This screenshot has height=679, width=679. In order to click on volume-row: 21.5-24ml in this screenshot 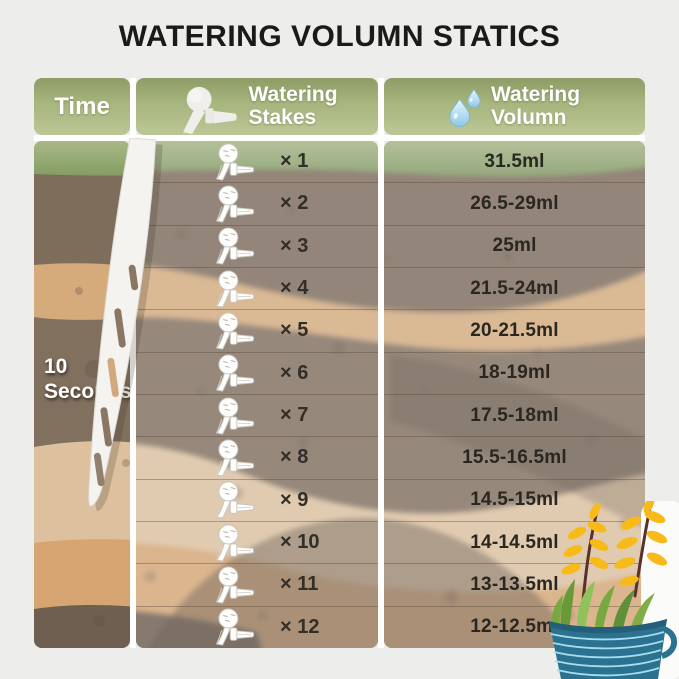, I will do `click(514, 289)`.